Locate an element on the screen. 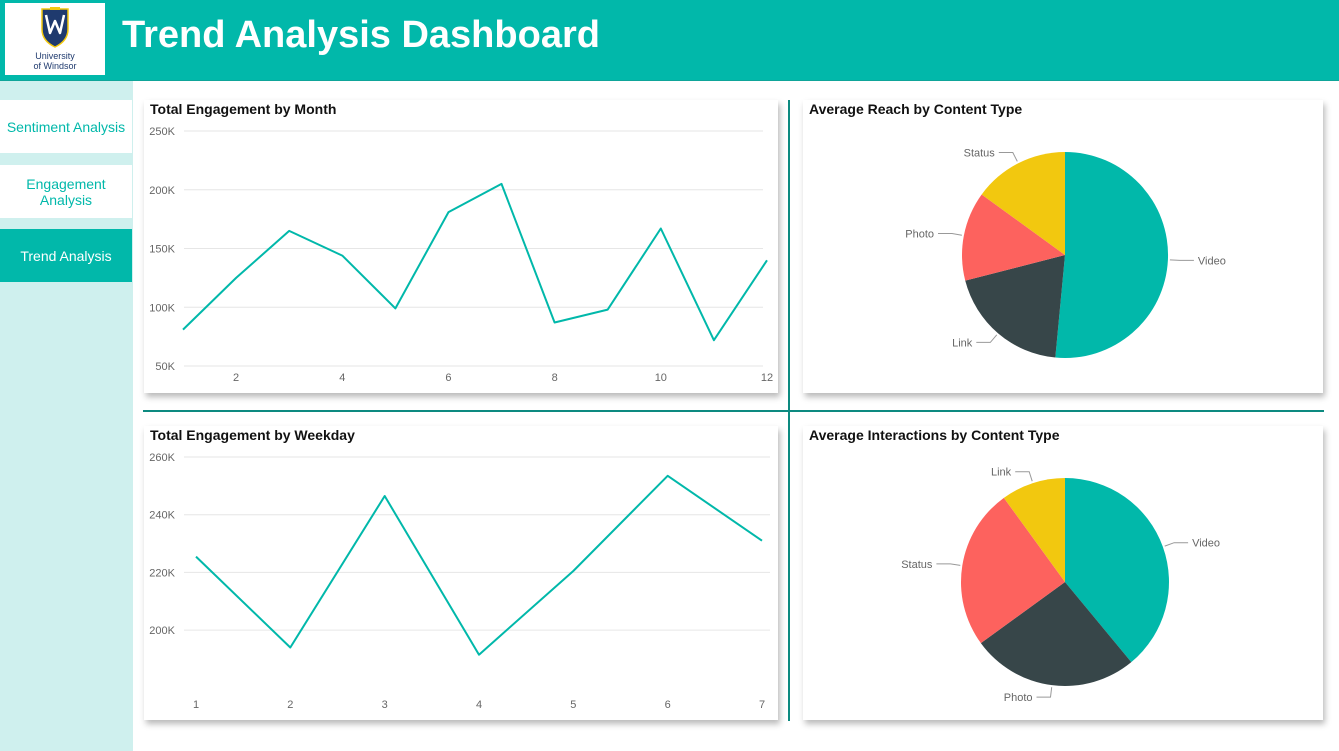 The width and height of the screenshot is (1339, 751). reach-by-content-chart: Video Link Photo Status is located at coordinates (1065, 253).